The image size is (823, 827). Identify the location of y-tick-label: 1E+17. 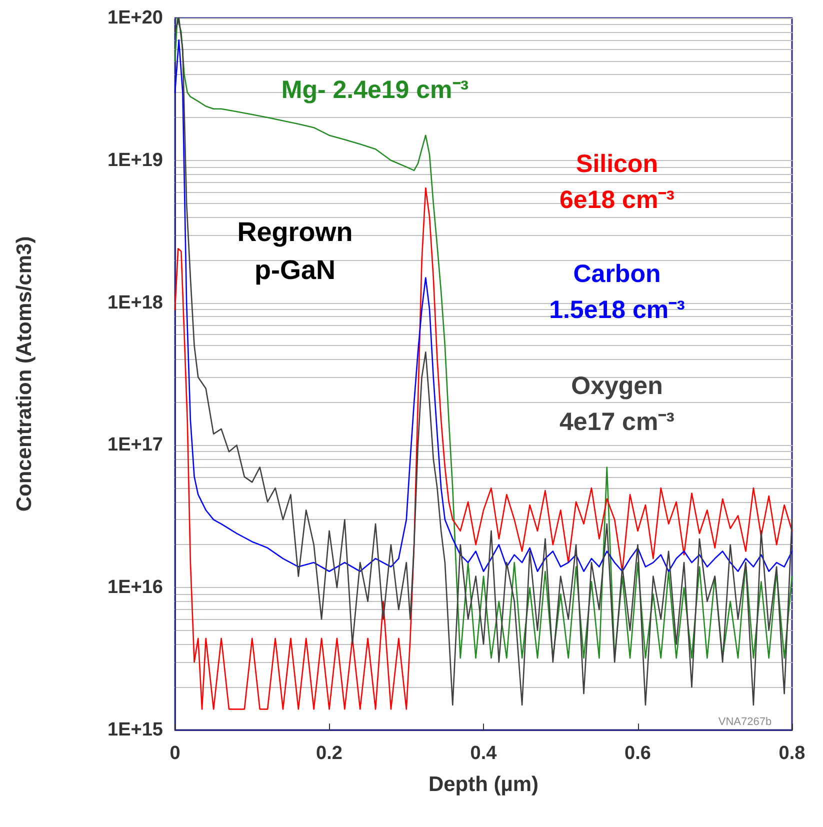
(135, 445).